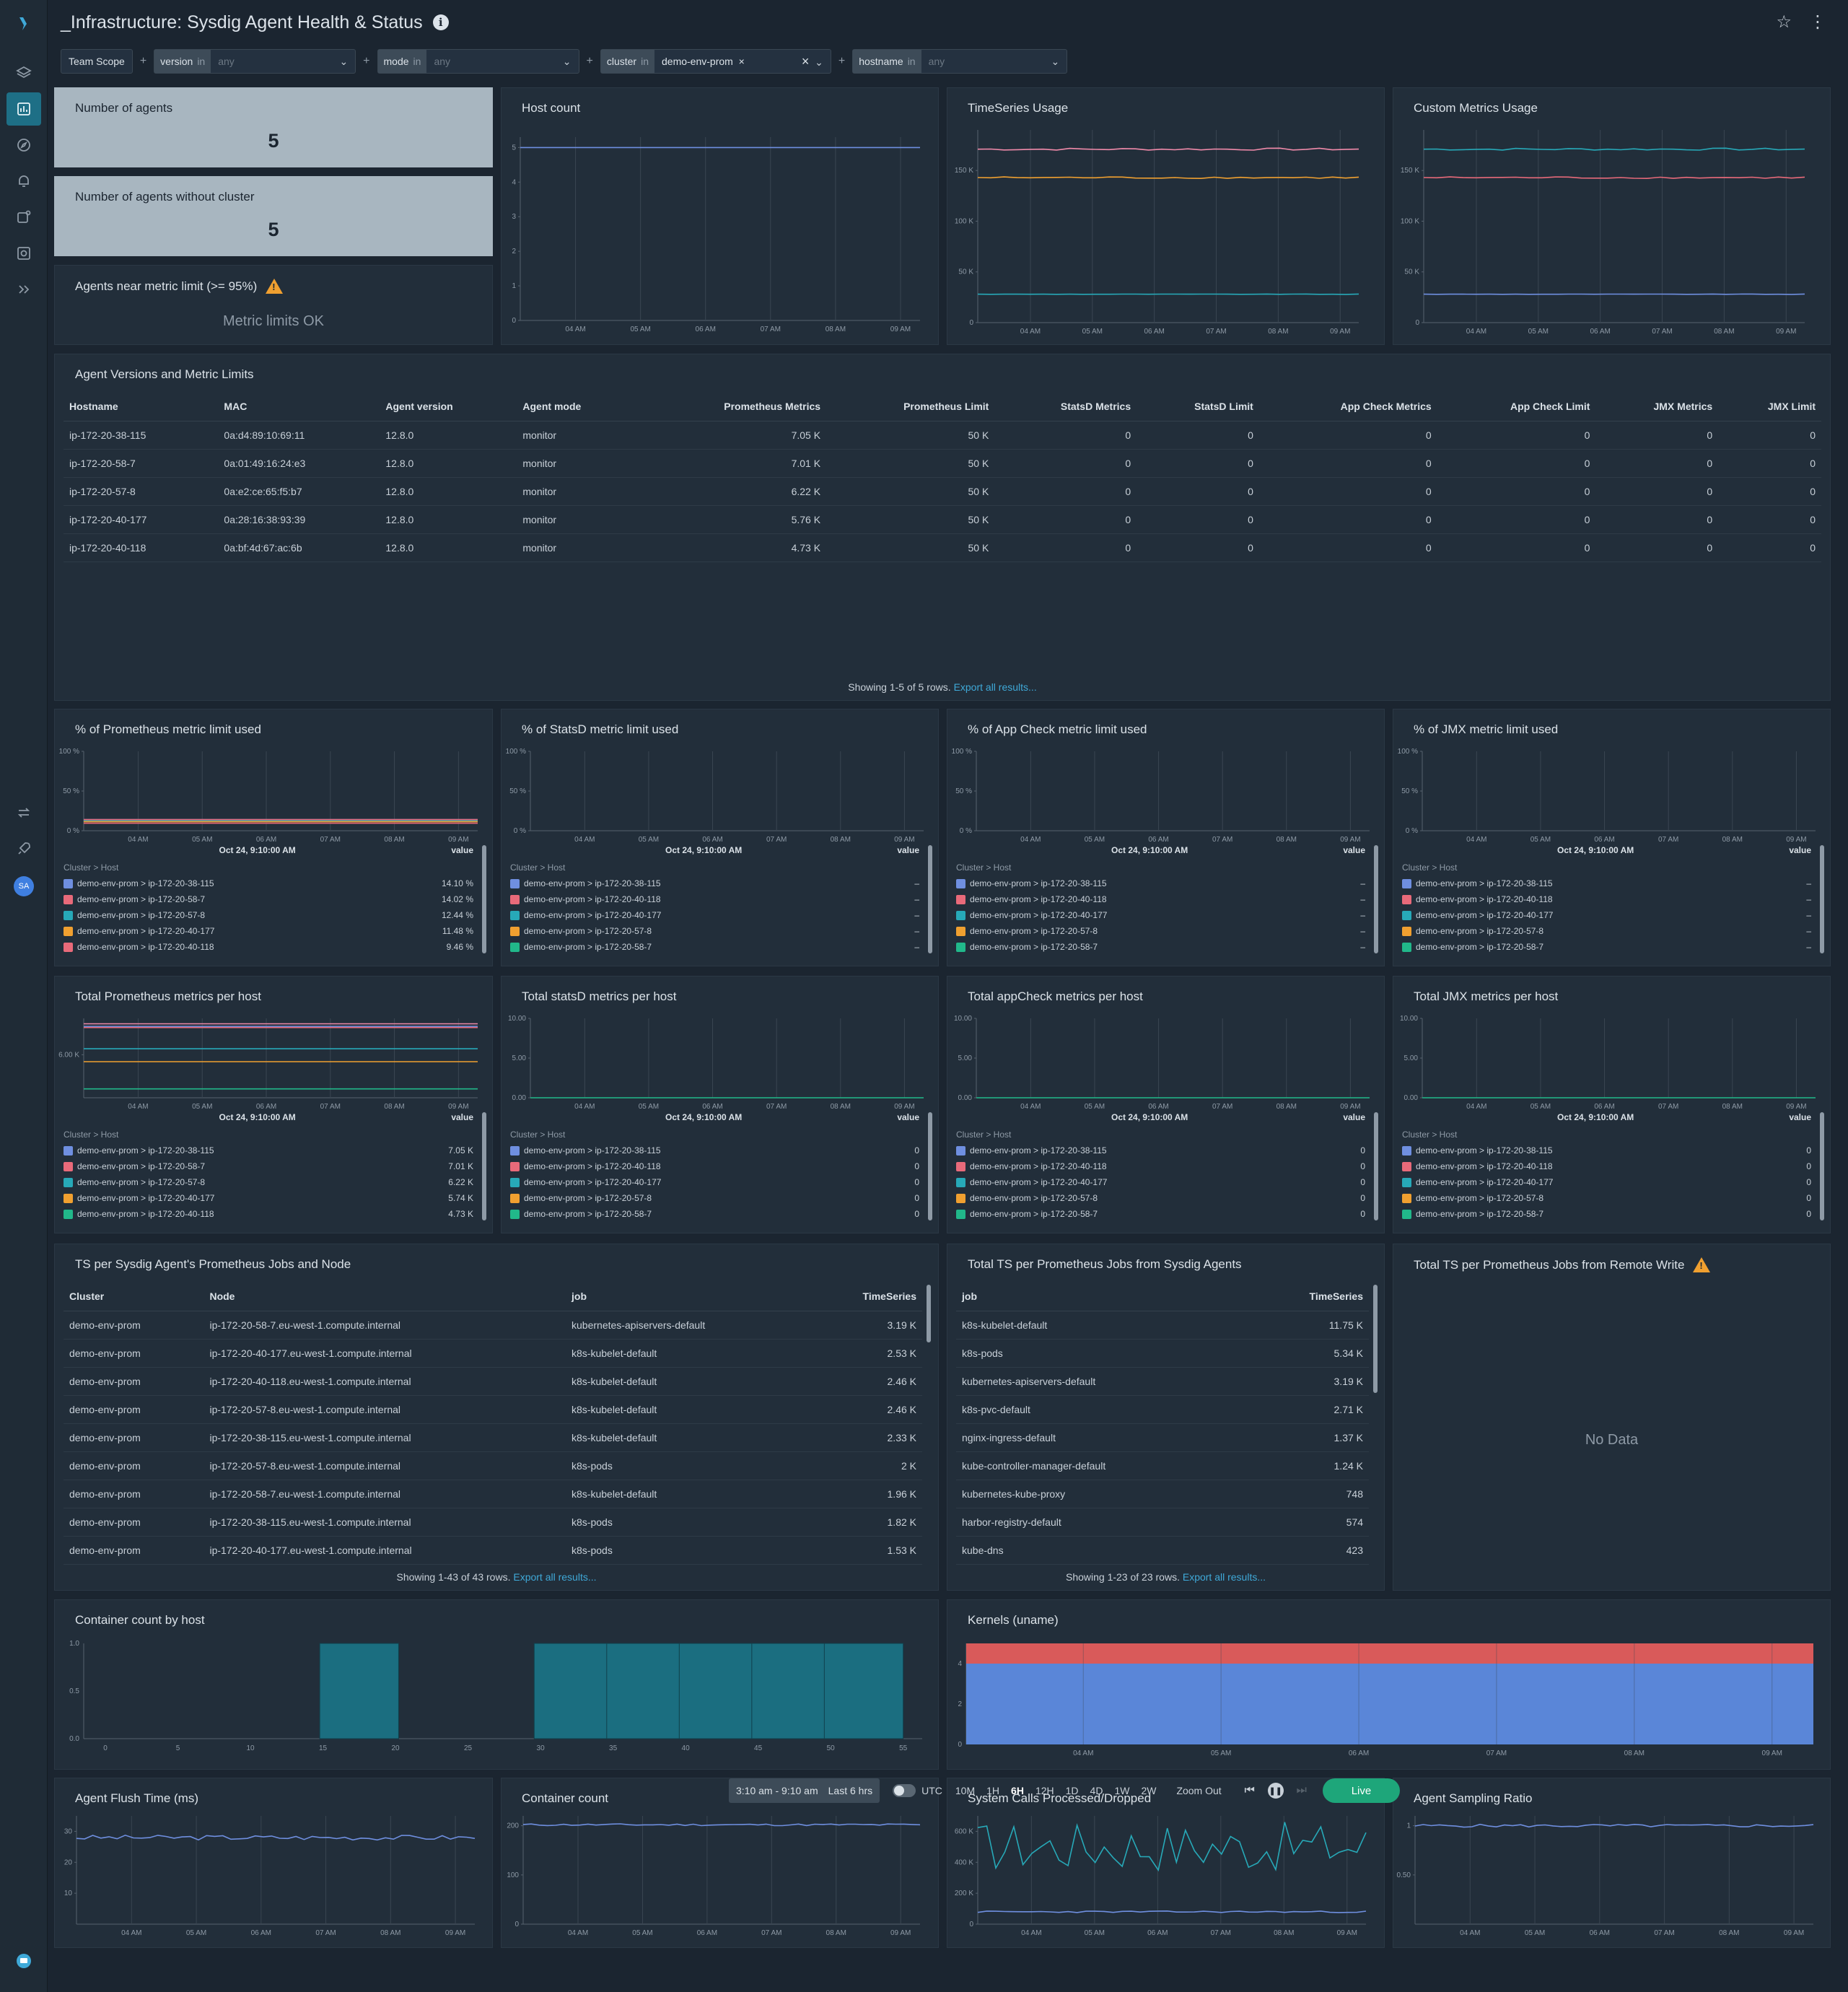 This screenshot has height=1992, width=1848. What do you see at coordinates (1275, 1791) in the screenshot?
I see `pause-icon: ❚❚` at bounding box center [1275, 1791].